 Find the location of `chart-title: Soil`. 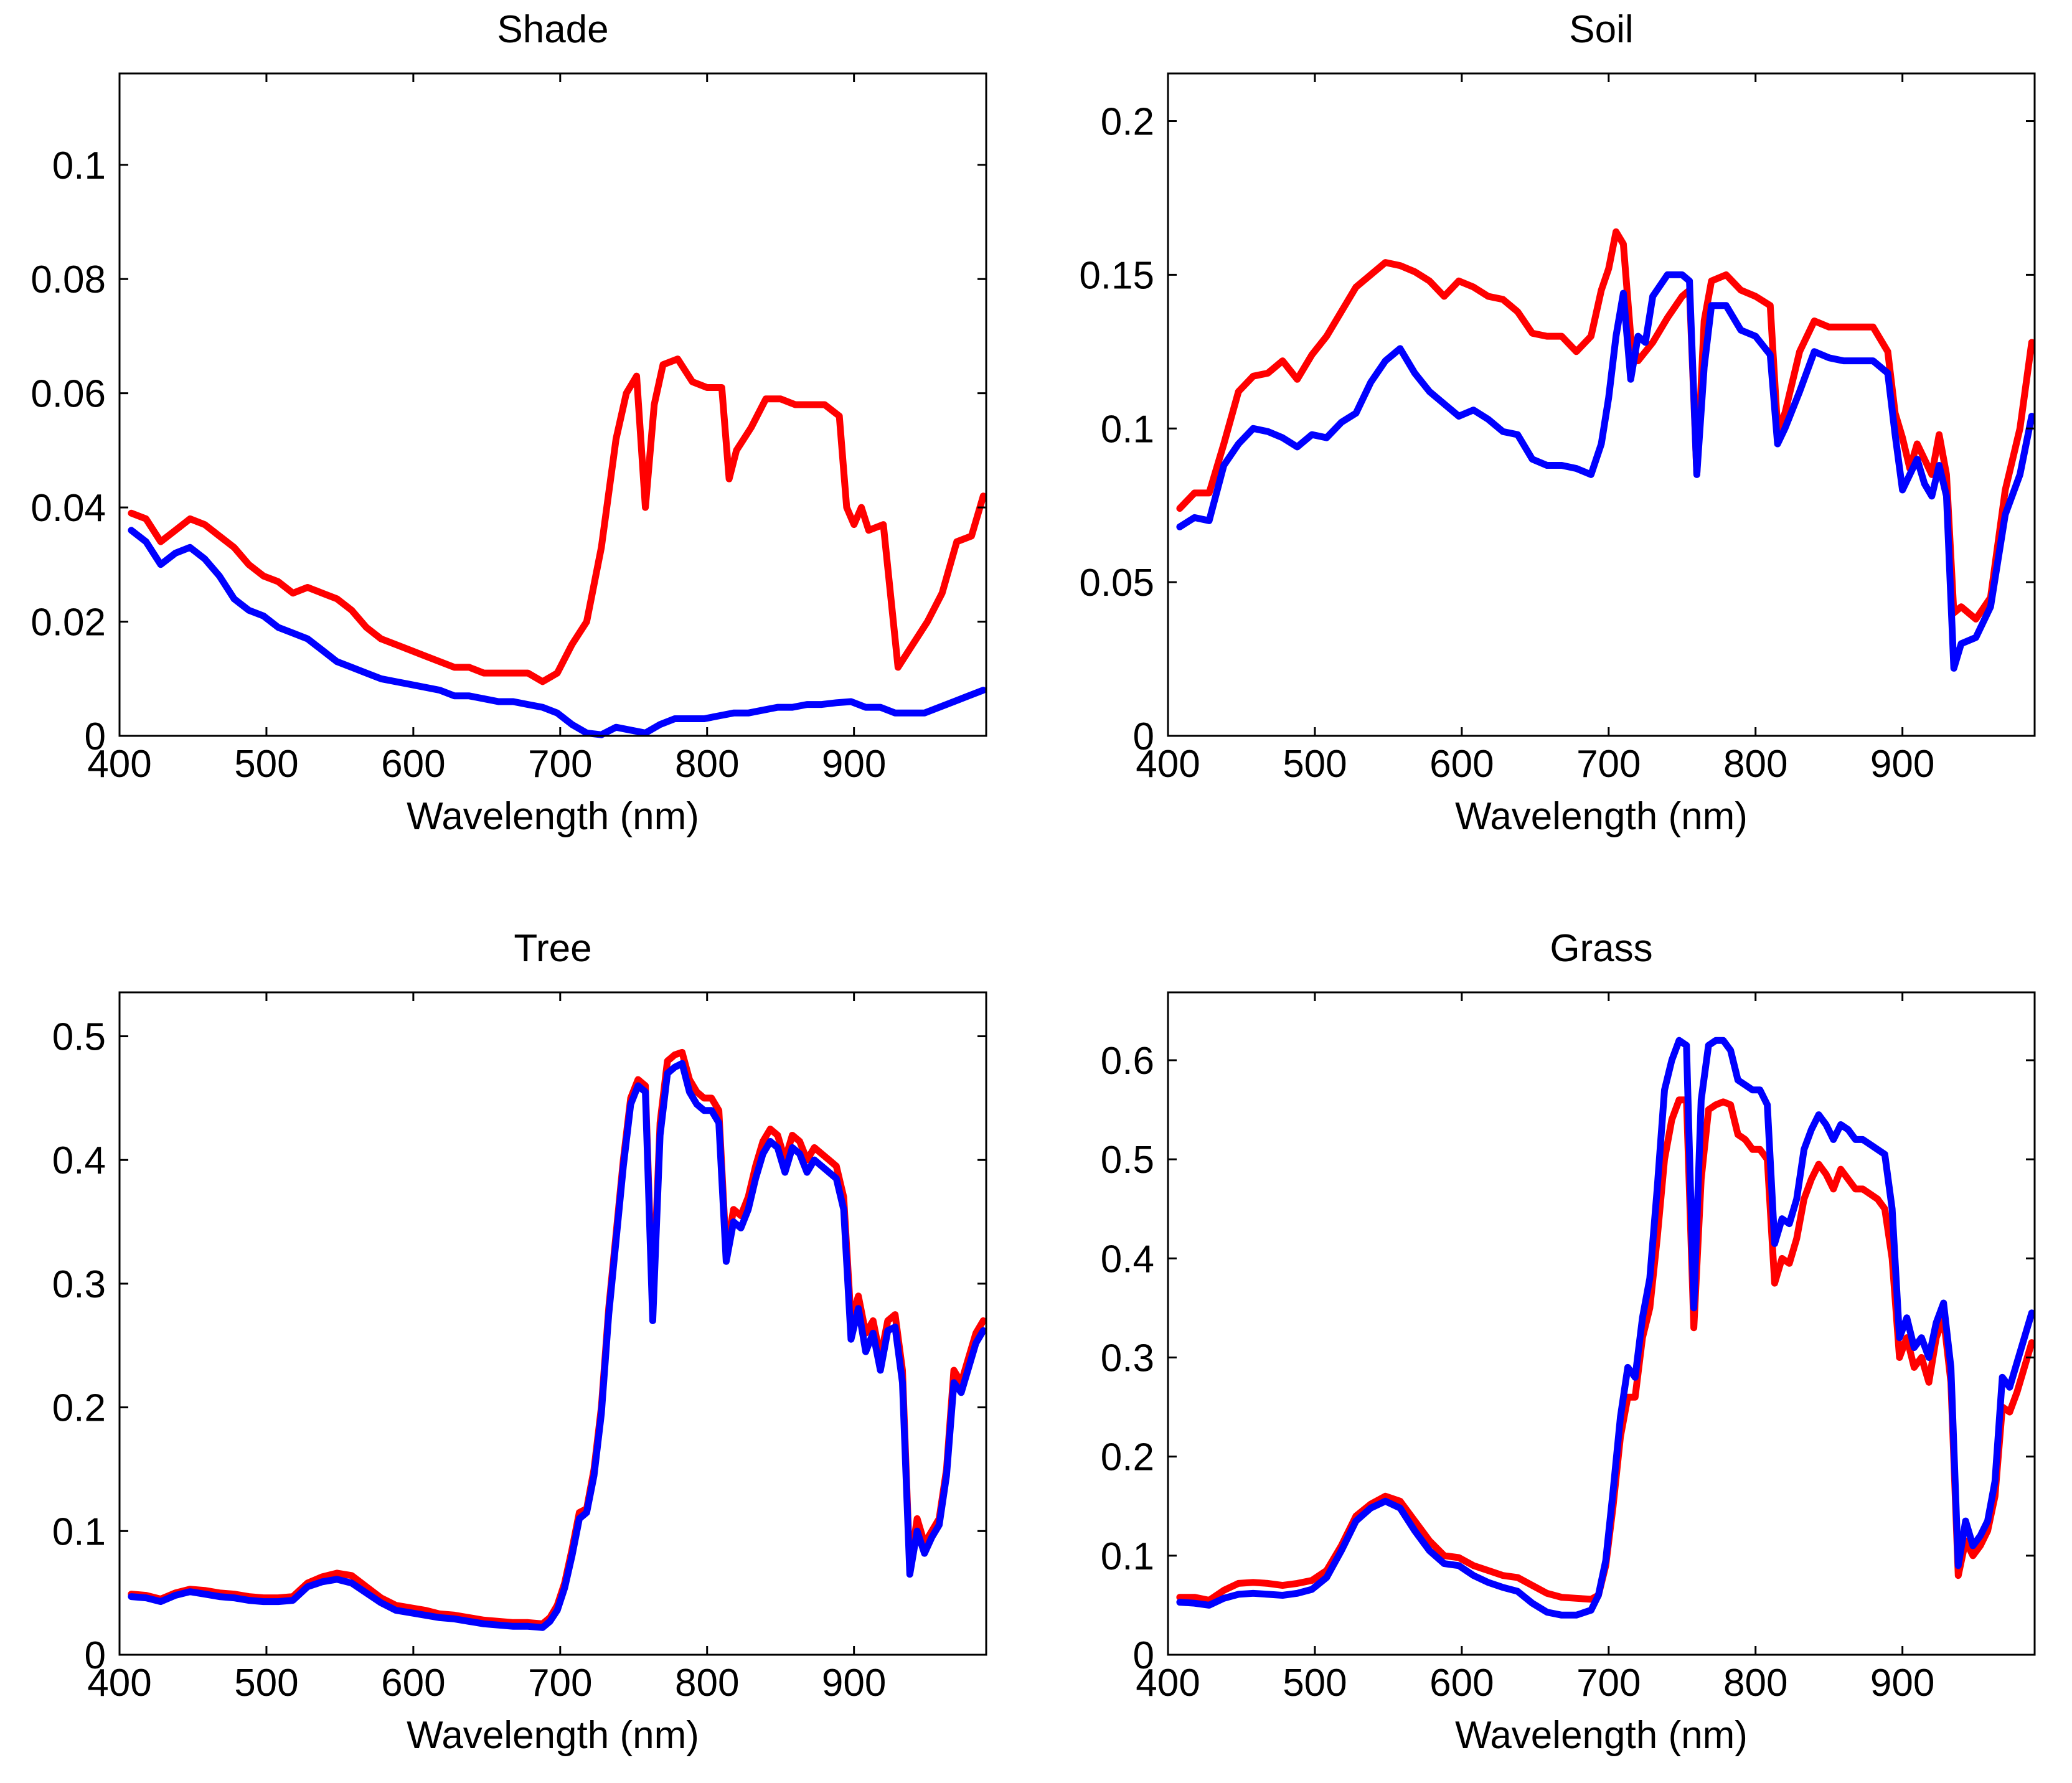

chart-title: Soil is located at coordinates (1601, 29).